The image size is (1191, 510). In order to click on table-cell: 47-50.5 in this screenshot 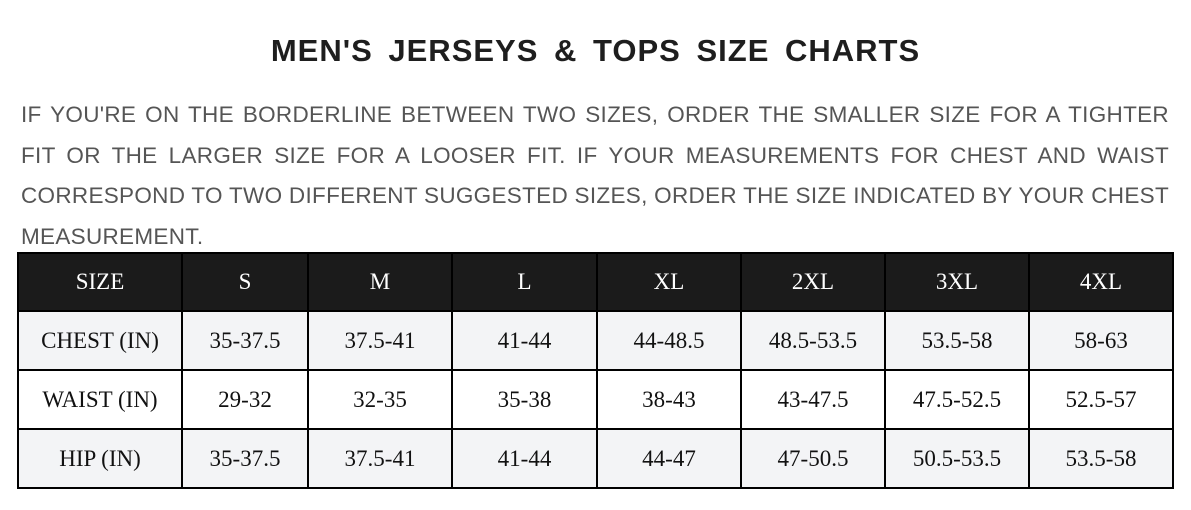, I will do `click(813, 458)`.